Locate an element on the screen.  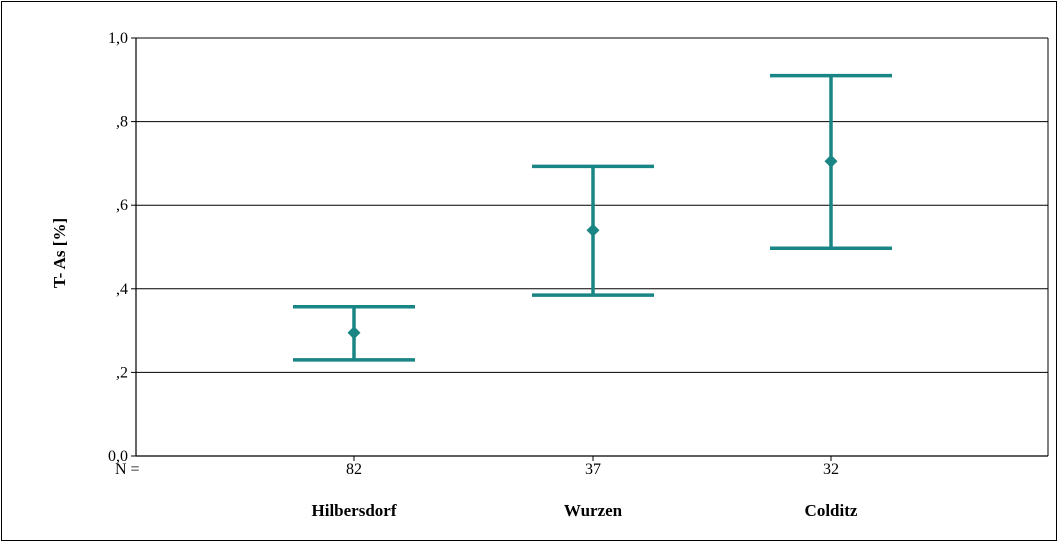
y-tick-label-0: 0,0 is located at coordinates (118, 456).